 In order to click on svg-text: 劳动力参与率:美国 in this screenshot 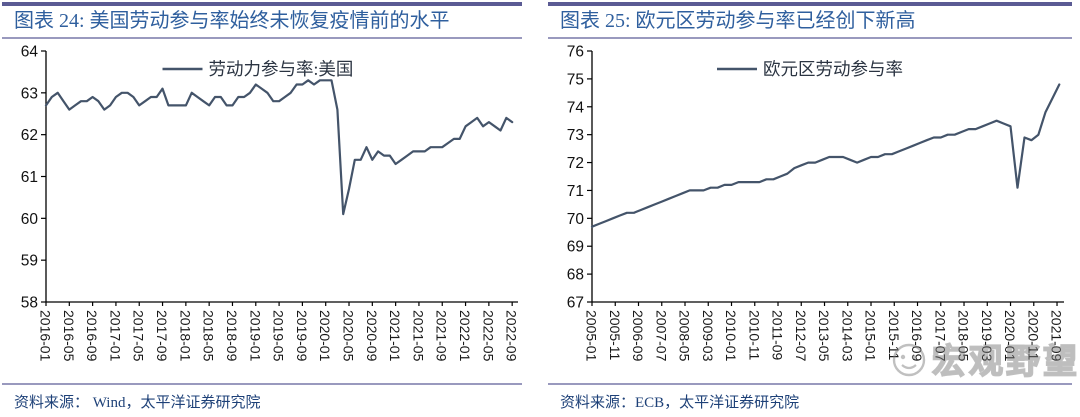, I will do `click(281, 69)`.